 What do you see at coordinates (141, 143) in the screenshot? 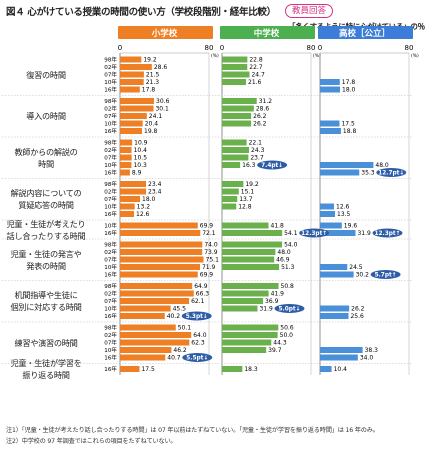
I see `data-label-elementary: 10.9` at bounding box center [141, 143].